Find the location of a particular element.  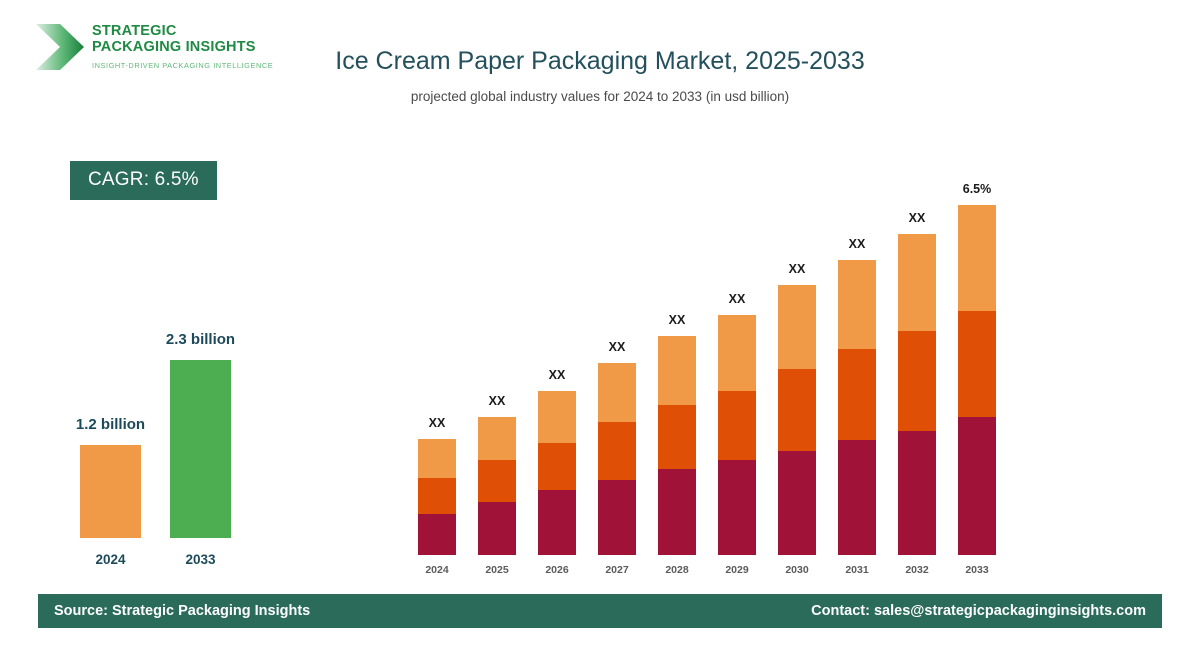

stacked-bar-2026 is located at coordinates (557, 472).